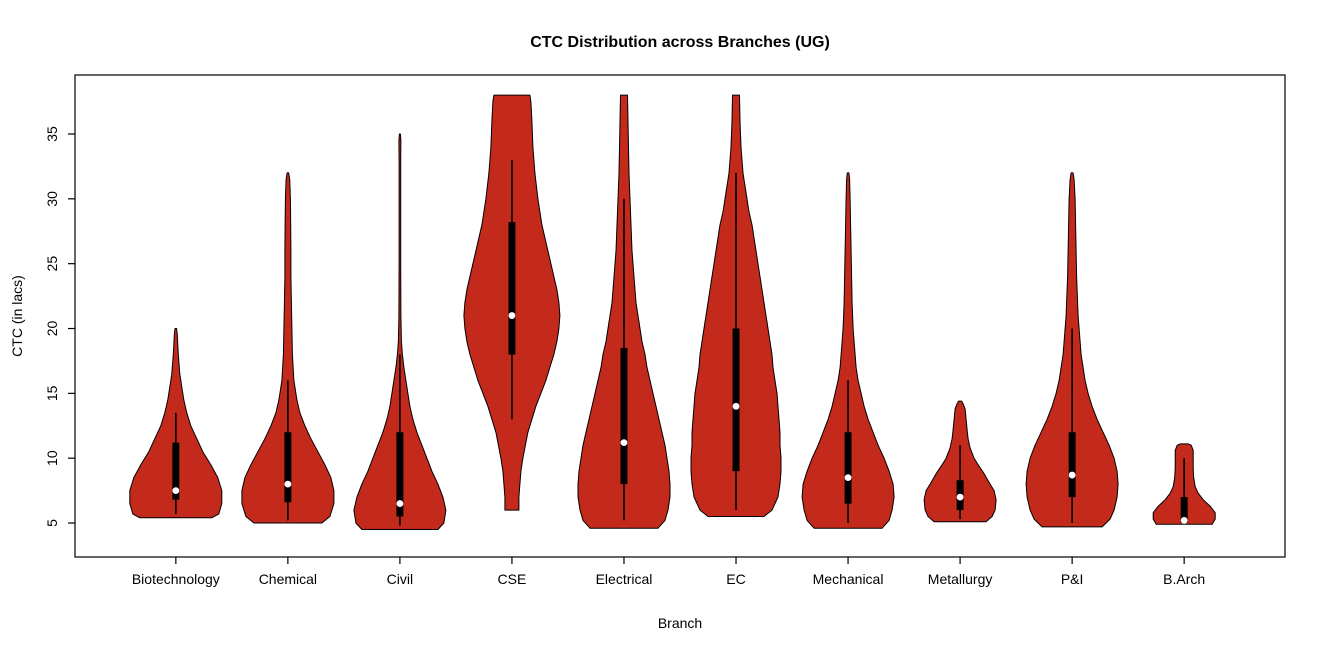 The width and height of the screenshot is (1327, 653). I want to click on x-category-label: Chemical, so click(288, 579).